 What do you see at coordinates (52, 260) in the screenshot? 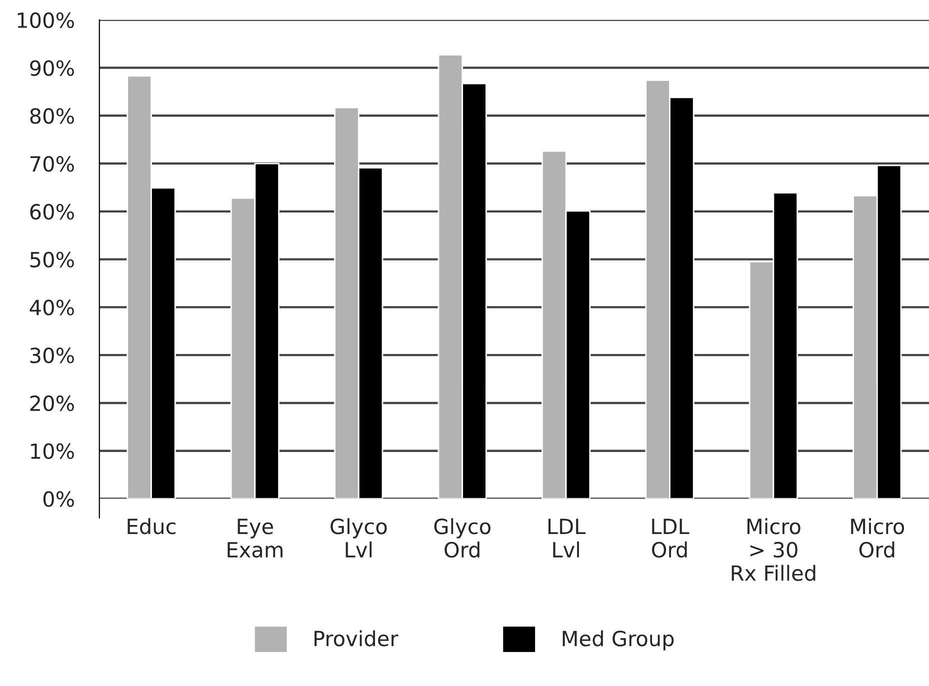
I see `y-tick-label: 50%` at bounding box center [52, 260].